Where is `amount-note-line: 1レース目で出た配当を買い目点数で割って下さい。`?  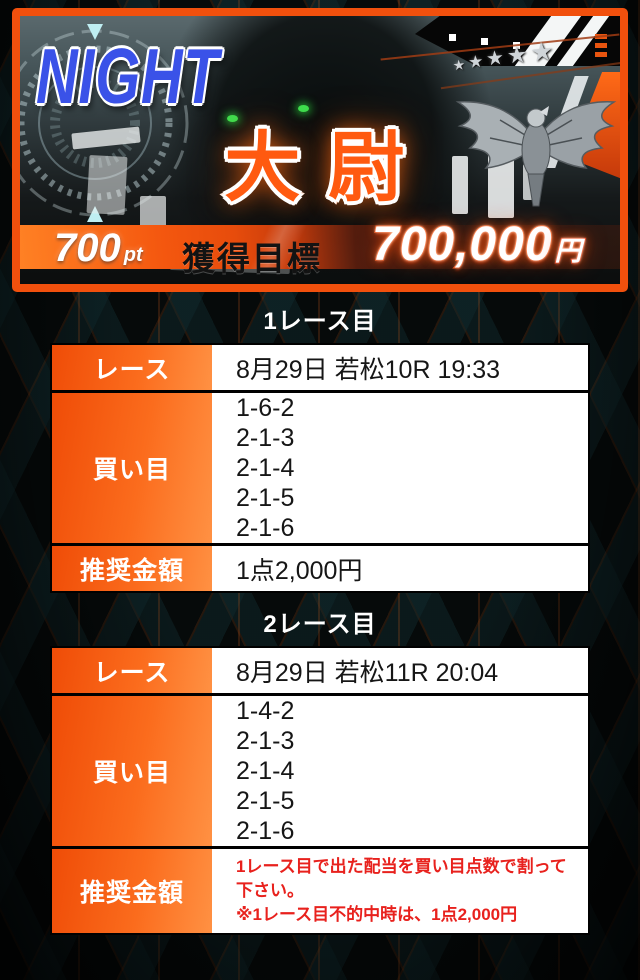 amount-note-line: 1レース目で出た配当を買い目点数で割って下さい。 is located at coordinates (401, 878).